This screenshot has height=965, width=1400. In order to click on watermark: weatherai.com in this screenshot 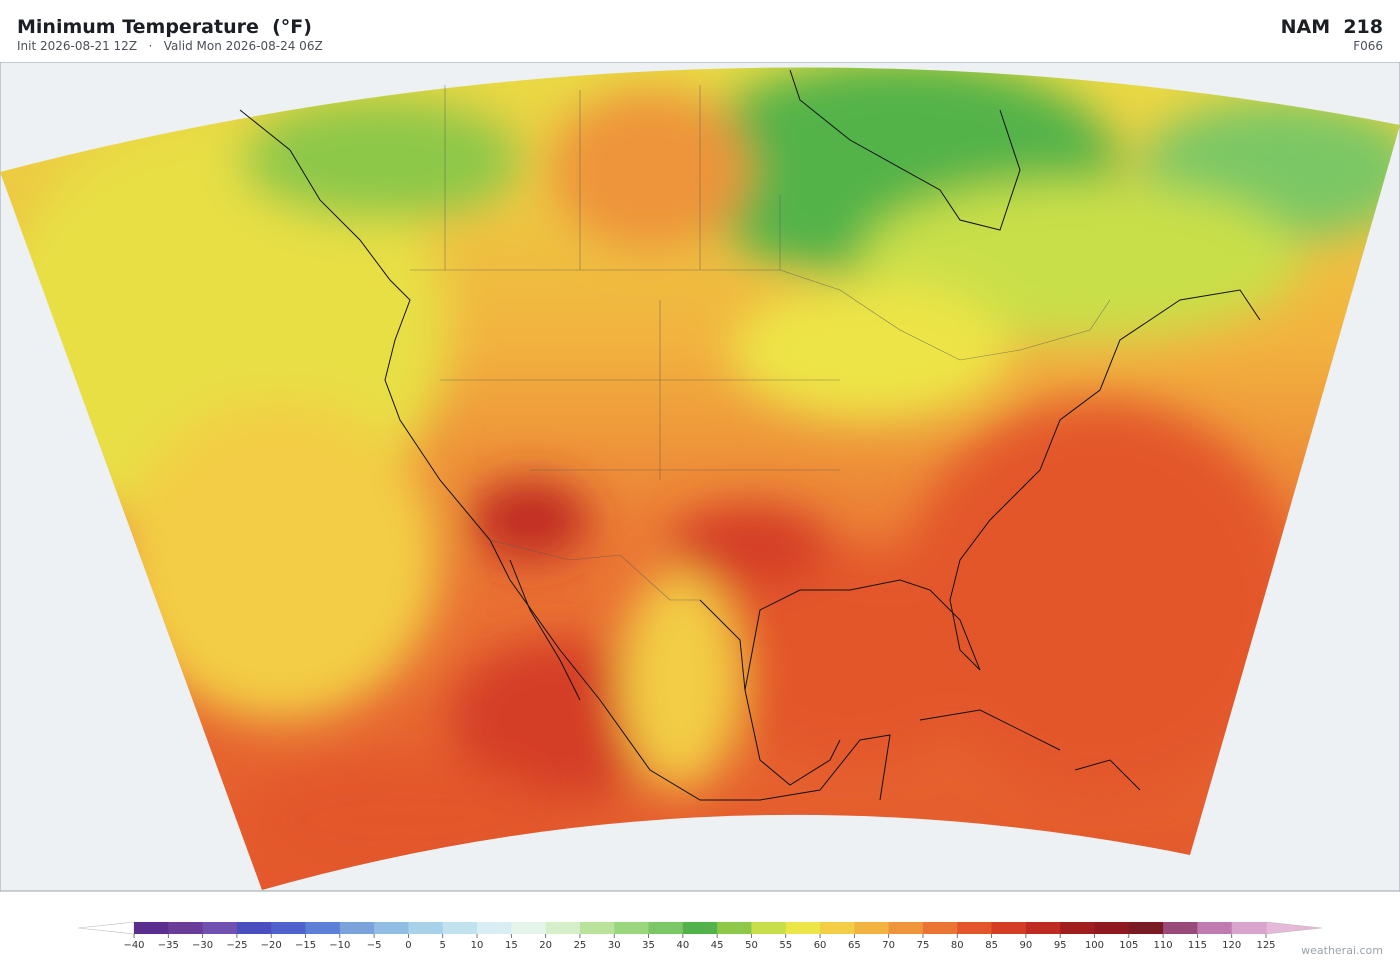, I will do `click(1342, 950)`.